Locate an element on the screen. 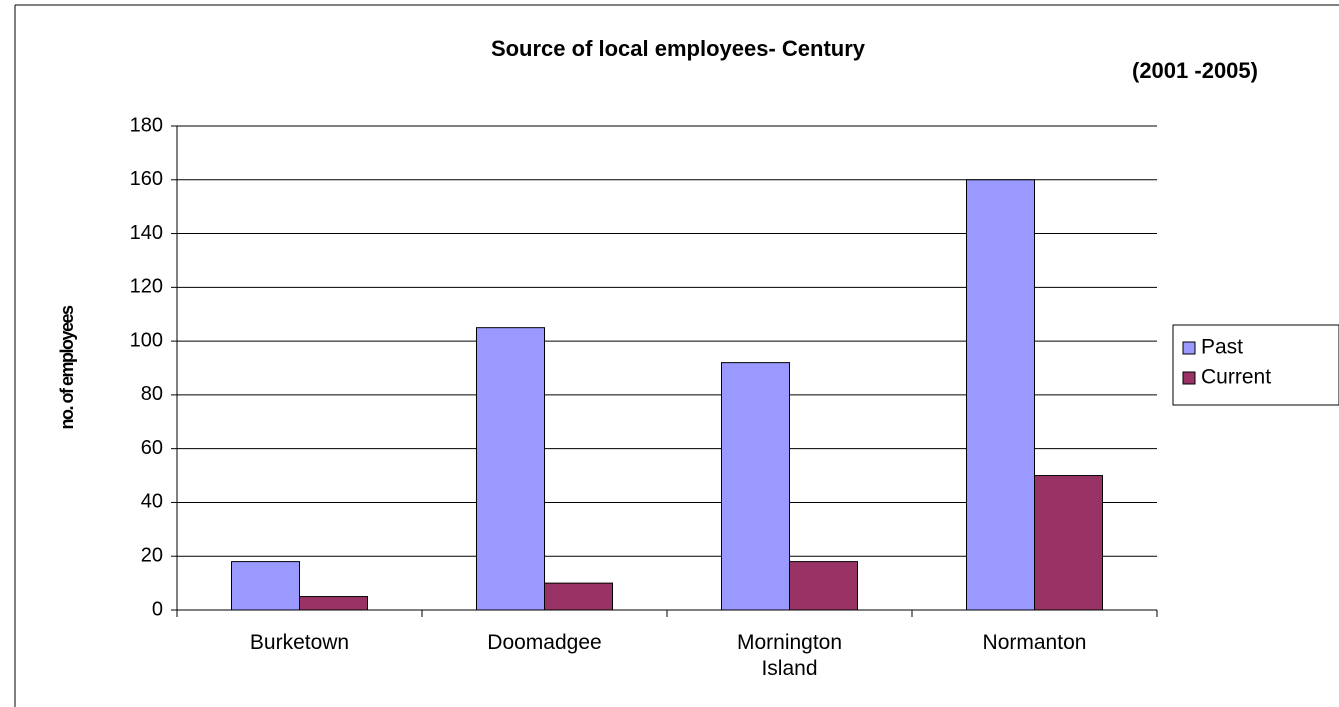 The height and width of the screenshot is (707, 1339). y-tick-label: 160 is located at coordinates (146, 179).